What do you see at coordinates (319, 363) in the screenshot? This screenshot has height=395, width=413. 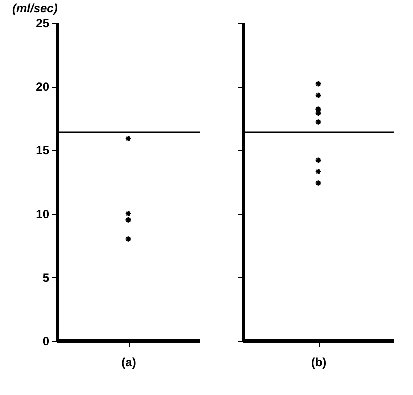 I see `x-tick-label: (b)` at bounding box center [319, 363].